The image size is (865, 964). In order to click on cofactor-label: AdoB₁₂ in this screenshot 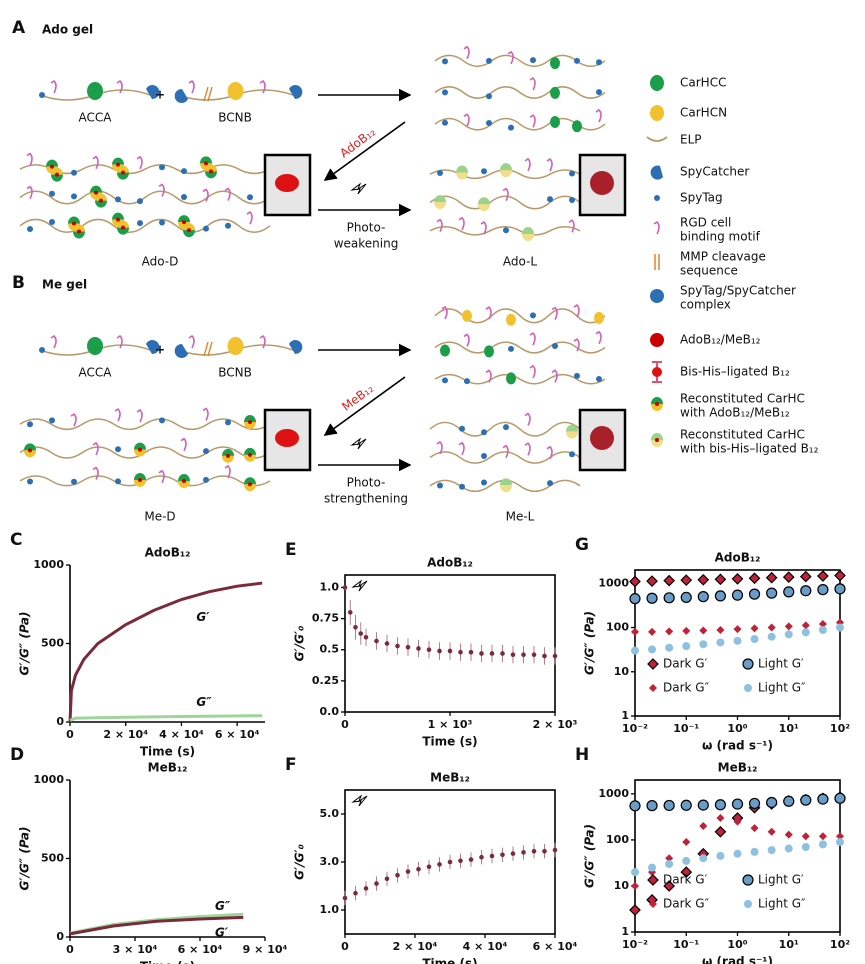, I will do `click(357, 143)`.